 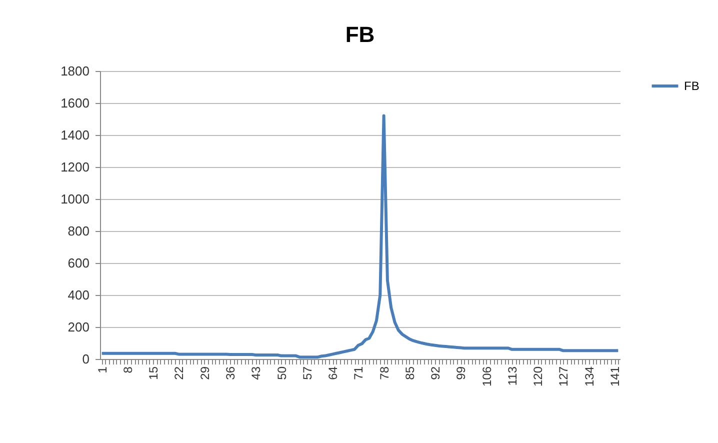 What do you see at coordinates (435, 373) in the screenshot?
I see `x-tick-label: 92` at bounding box center [435, 373].